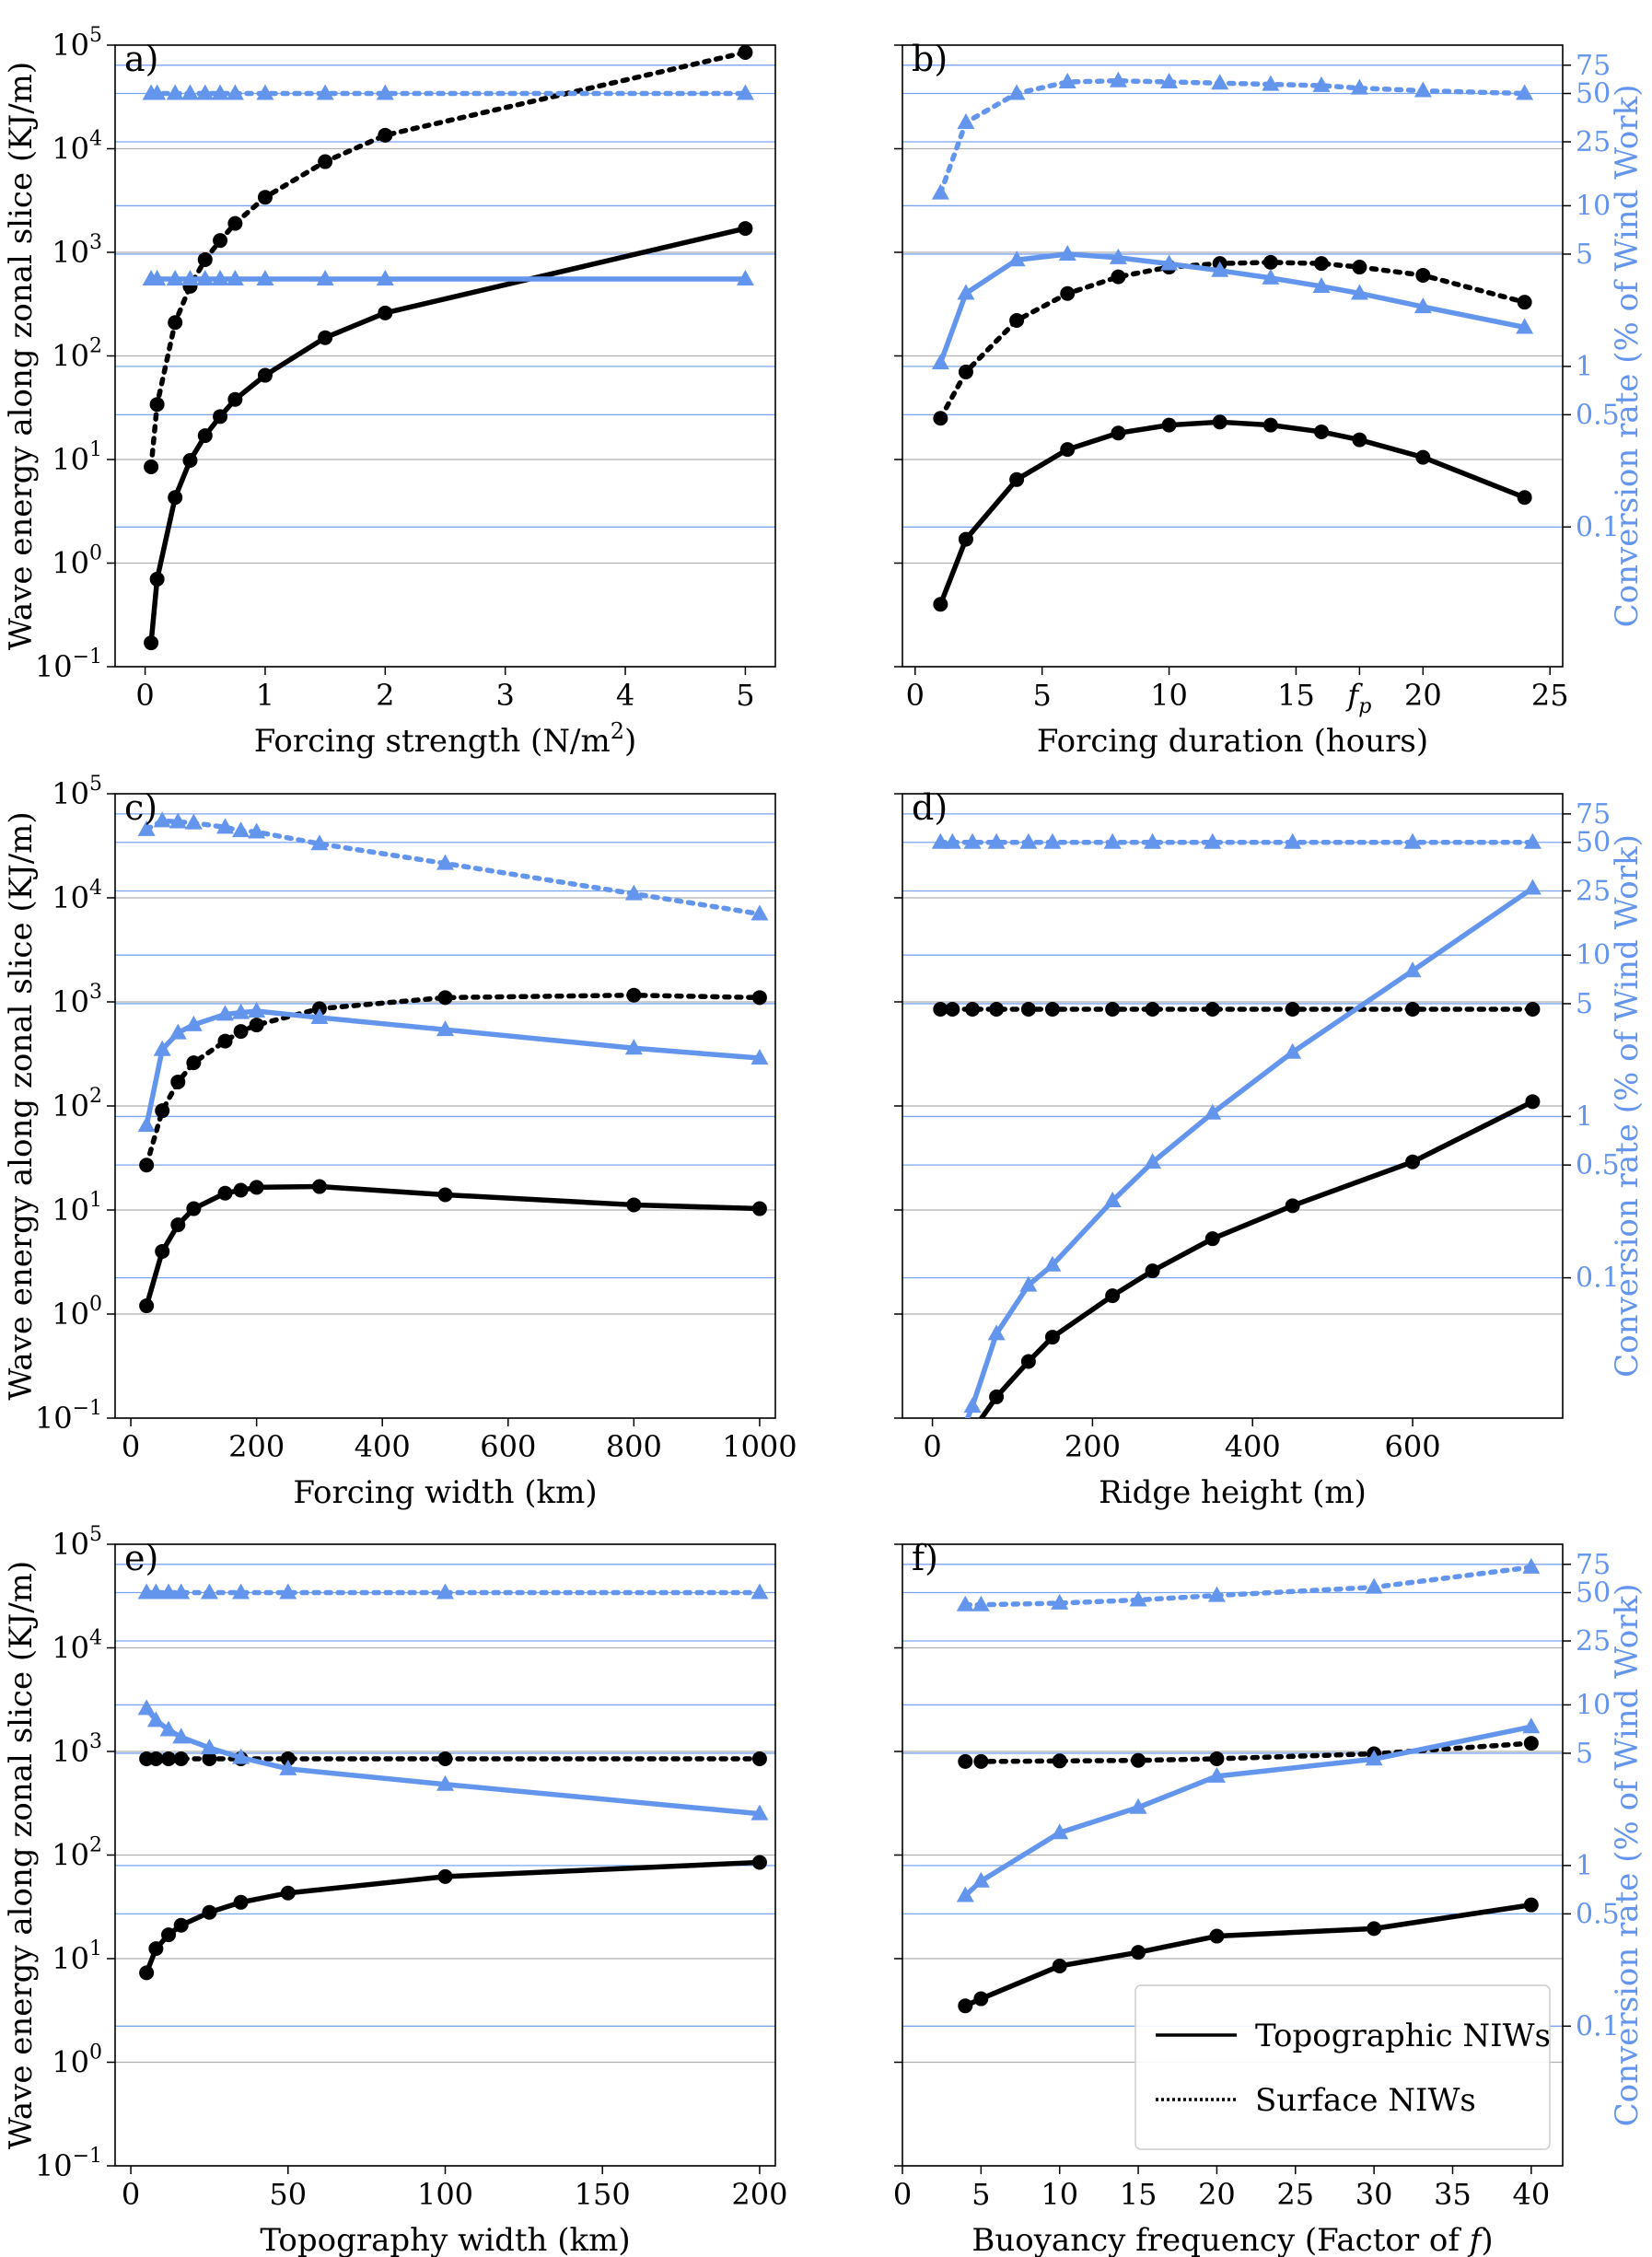  Describe the element at coordinates (144, 695) in the screenshot. I see `x-tick-label: 0` at that location.